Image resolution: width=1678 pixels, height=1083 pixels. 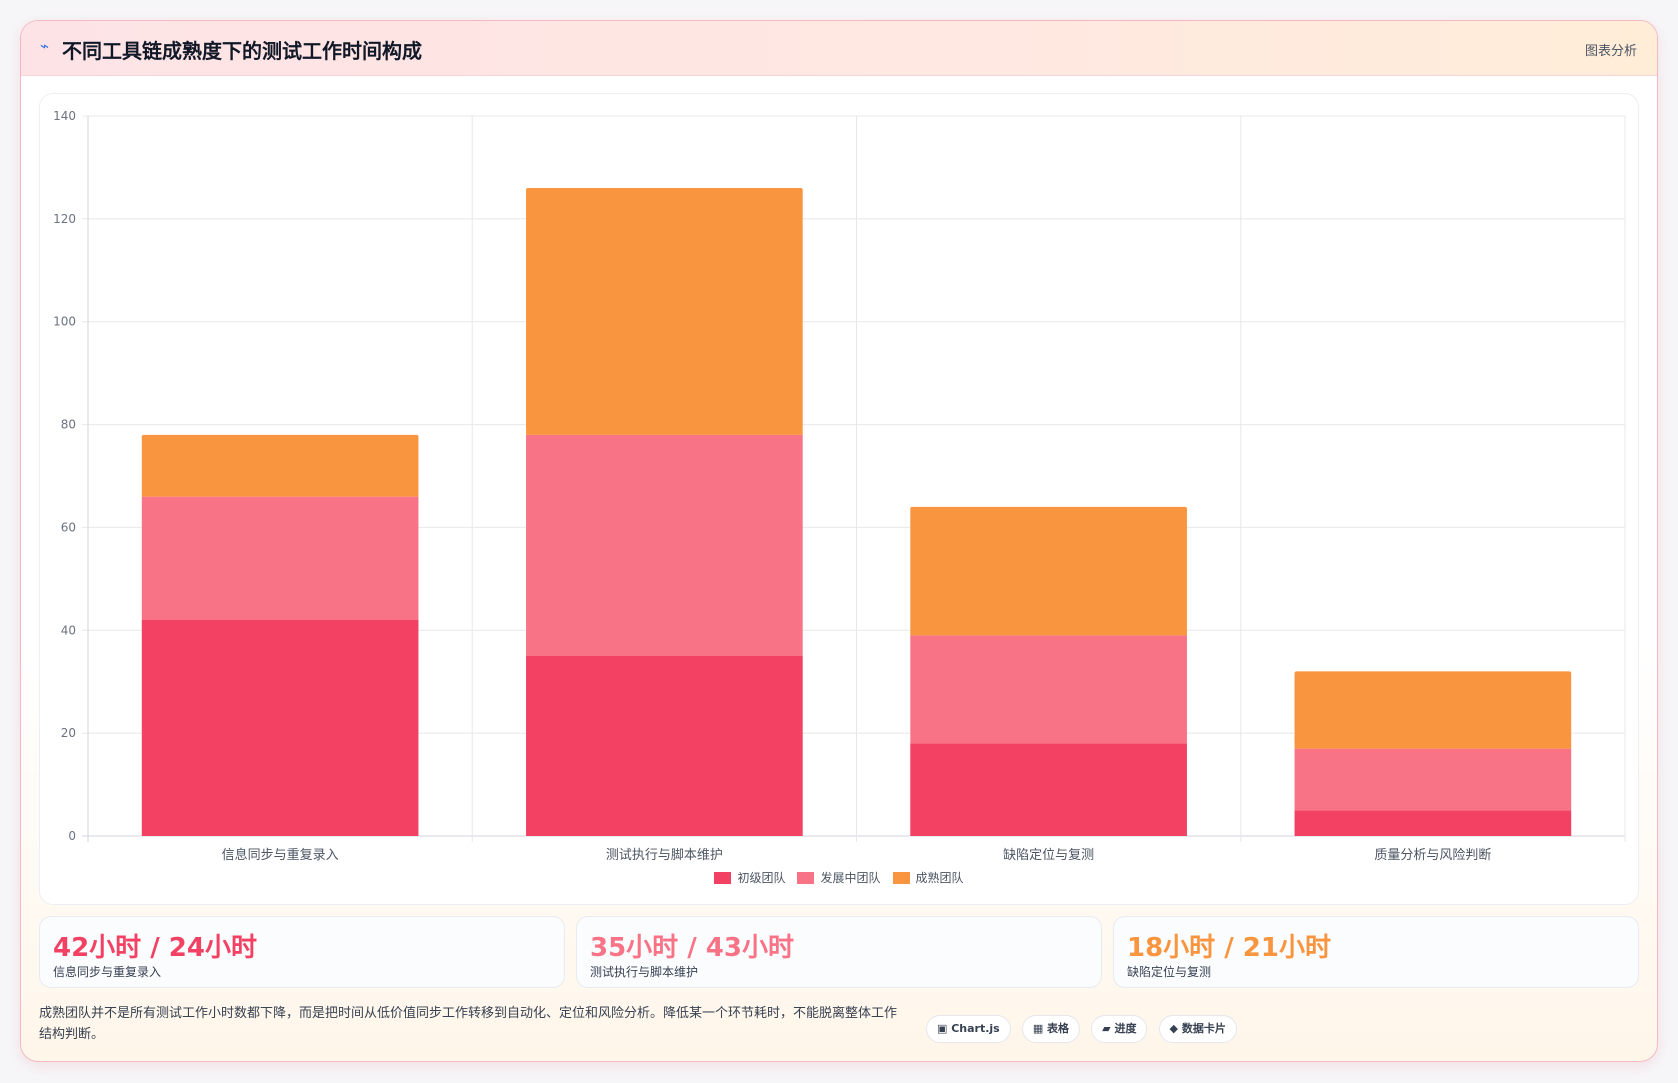 I want to click on card-header: ⌁ 不同工具链成熟度下的测试工作时间构成 图表分析, so click(x=839, y=48).